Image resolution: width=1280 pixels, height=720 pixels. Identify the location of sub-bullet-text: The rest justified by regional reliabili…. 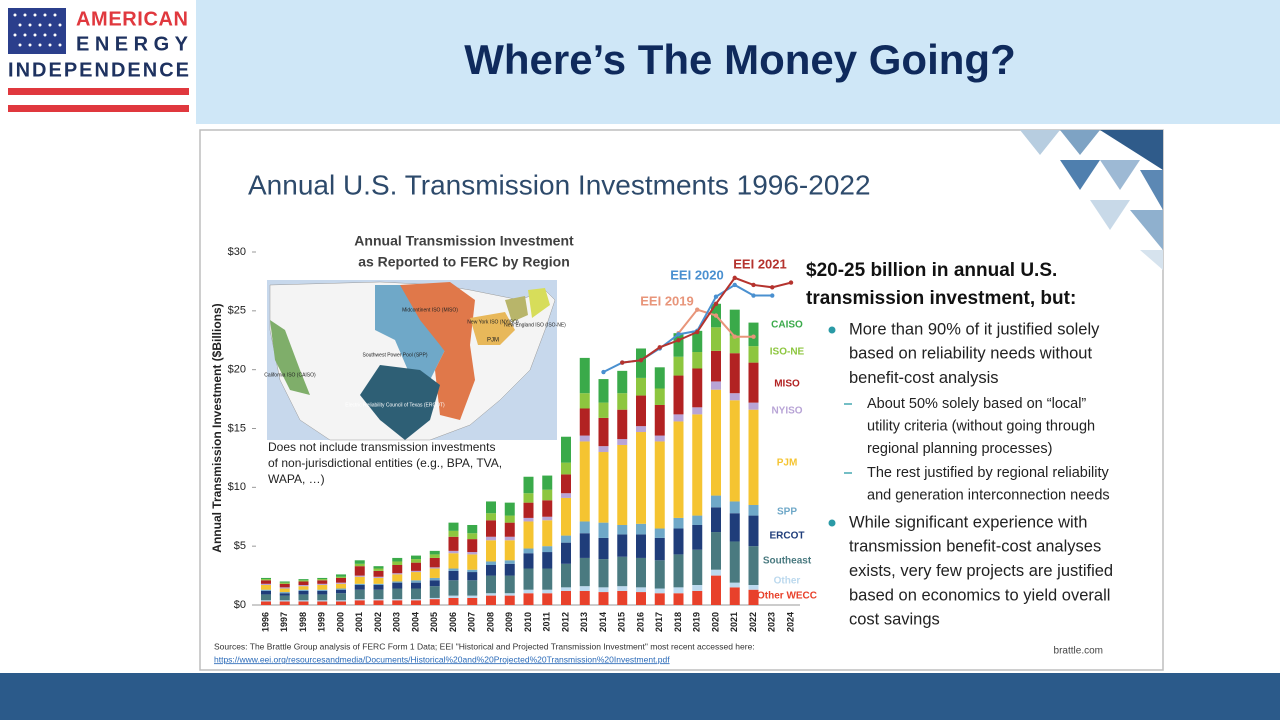
(988, 473).